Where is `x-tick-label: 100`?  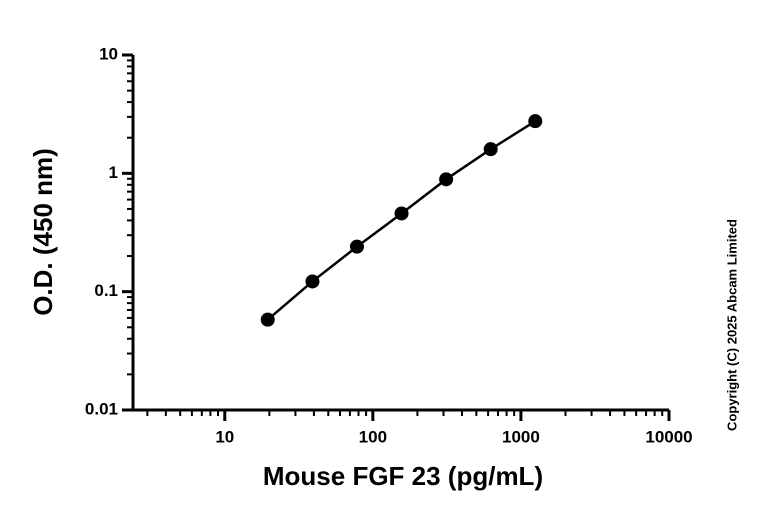
x-tick-label: 100 is located at coordinates (373, 436).